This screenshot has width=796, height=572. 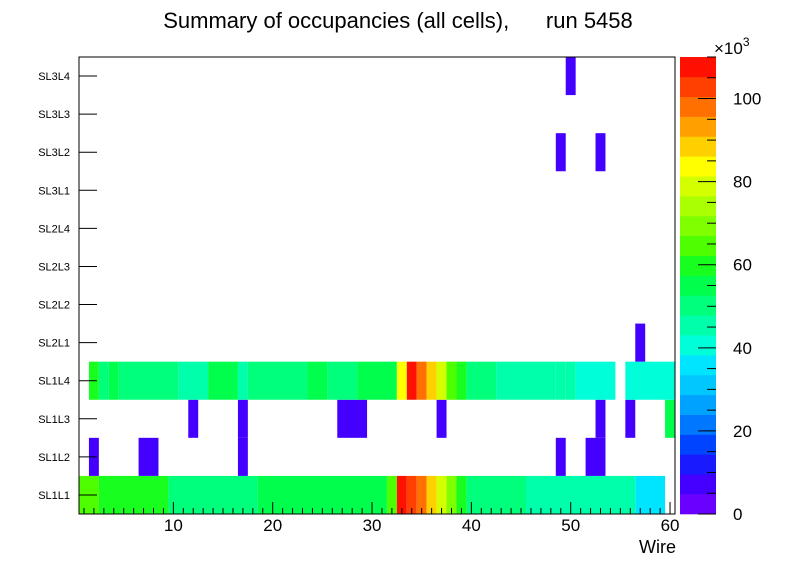 What do you see at coordinates (570, 525) in the screenshot?
I see `x-tick-label: 50` at bounding box center [570, 525].